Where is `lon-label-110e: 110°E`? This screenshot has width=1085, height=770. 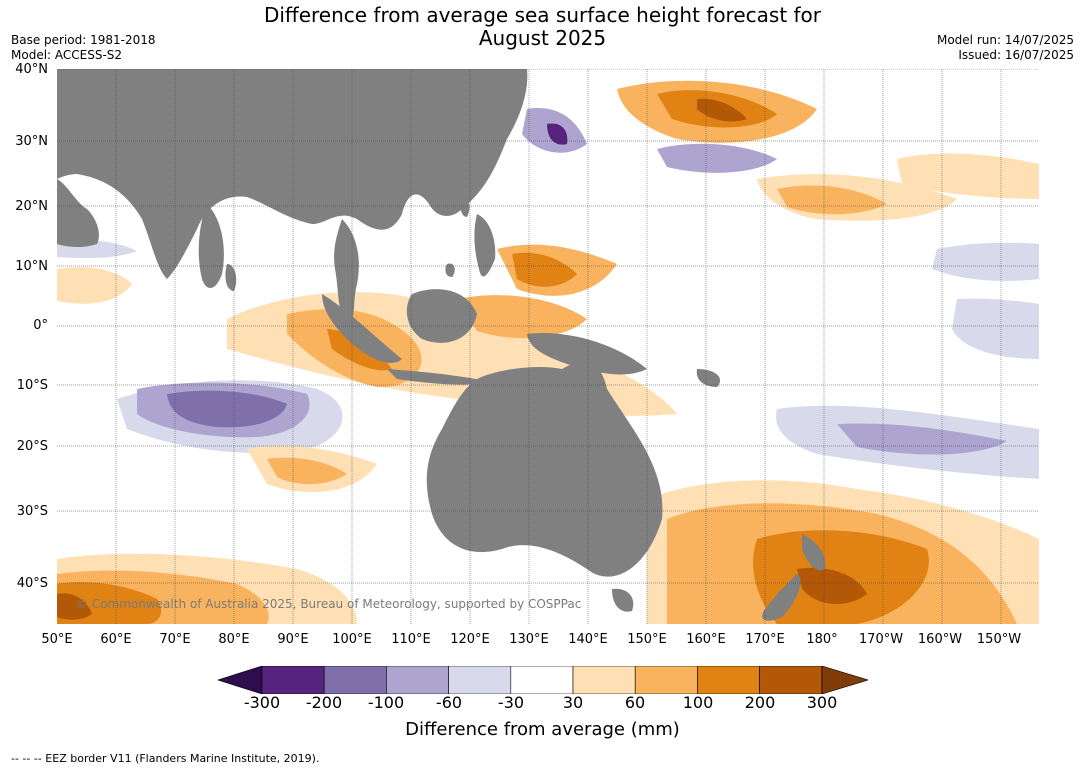 lon-label-110e: 110°E is located at coordinates (411, 639).